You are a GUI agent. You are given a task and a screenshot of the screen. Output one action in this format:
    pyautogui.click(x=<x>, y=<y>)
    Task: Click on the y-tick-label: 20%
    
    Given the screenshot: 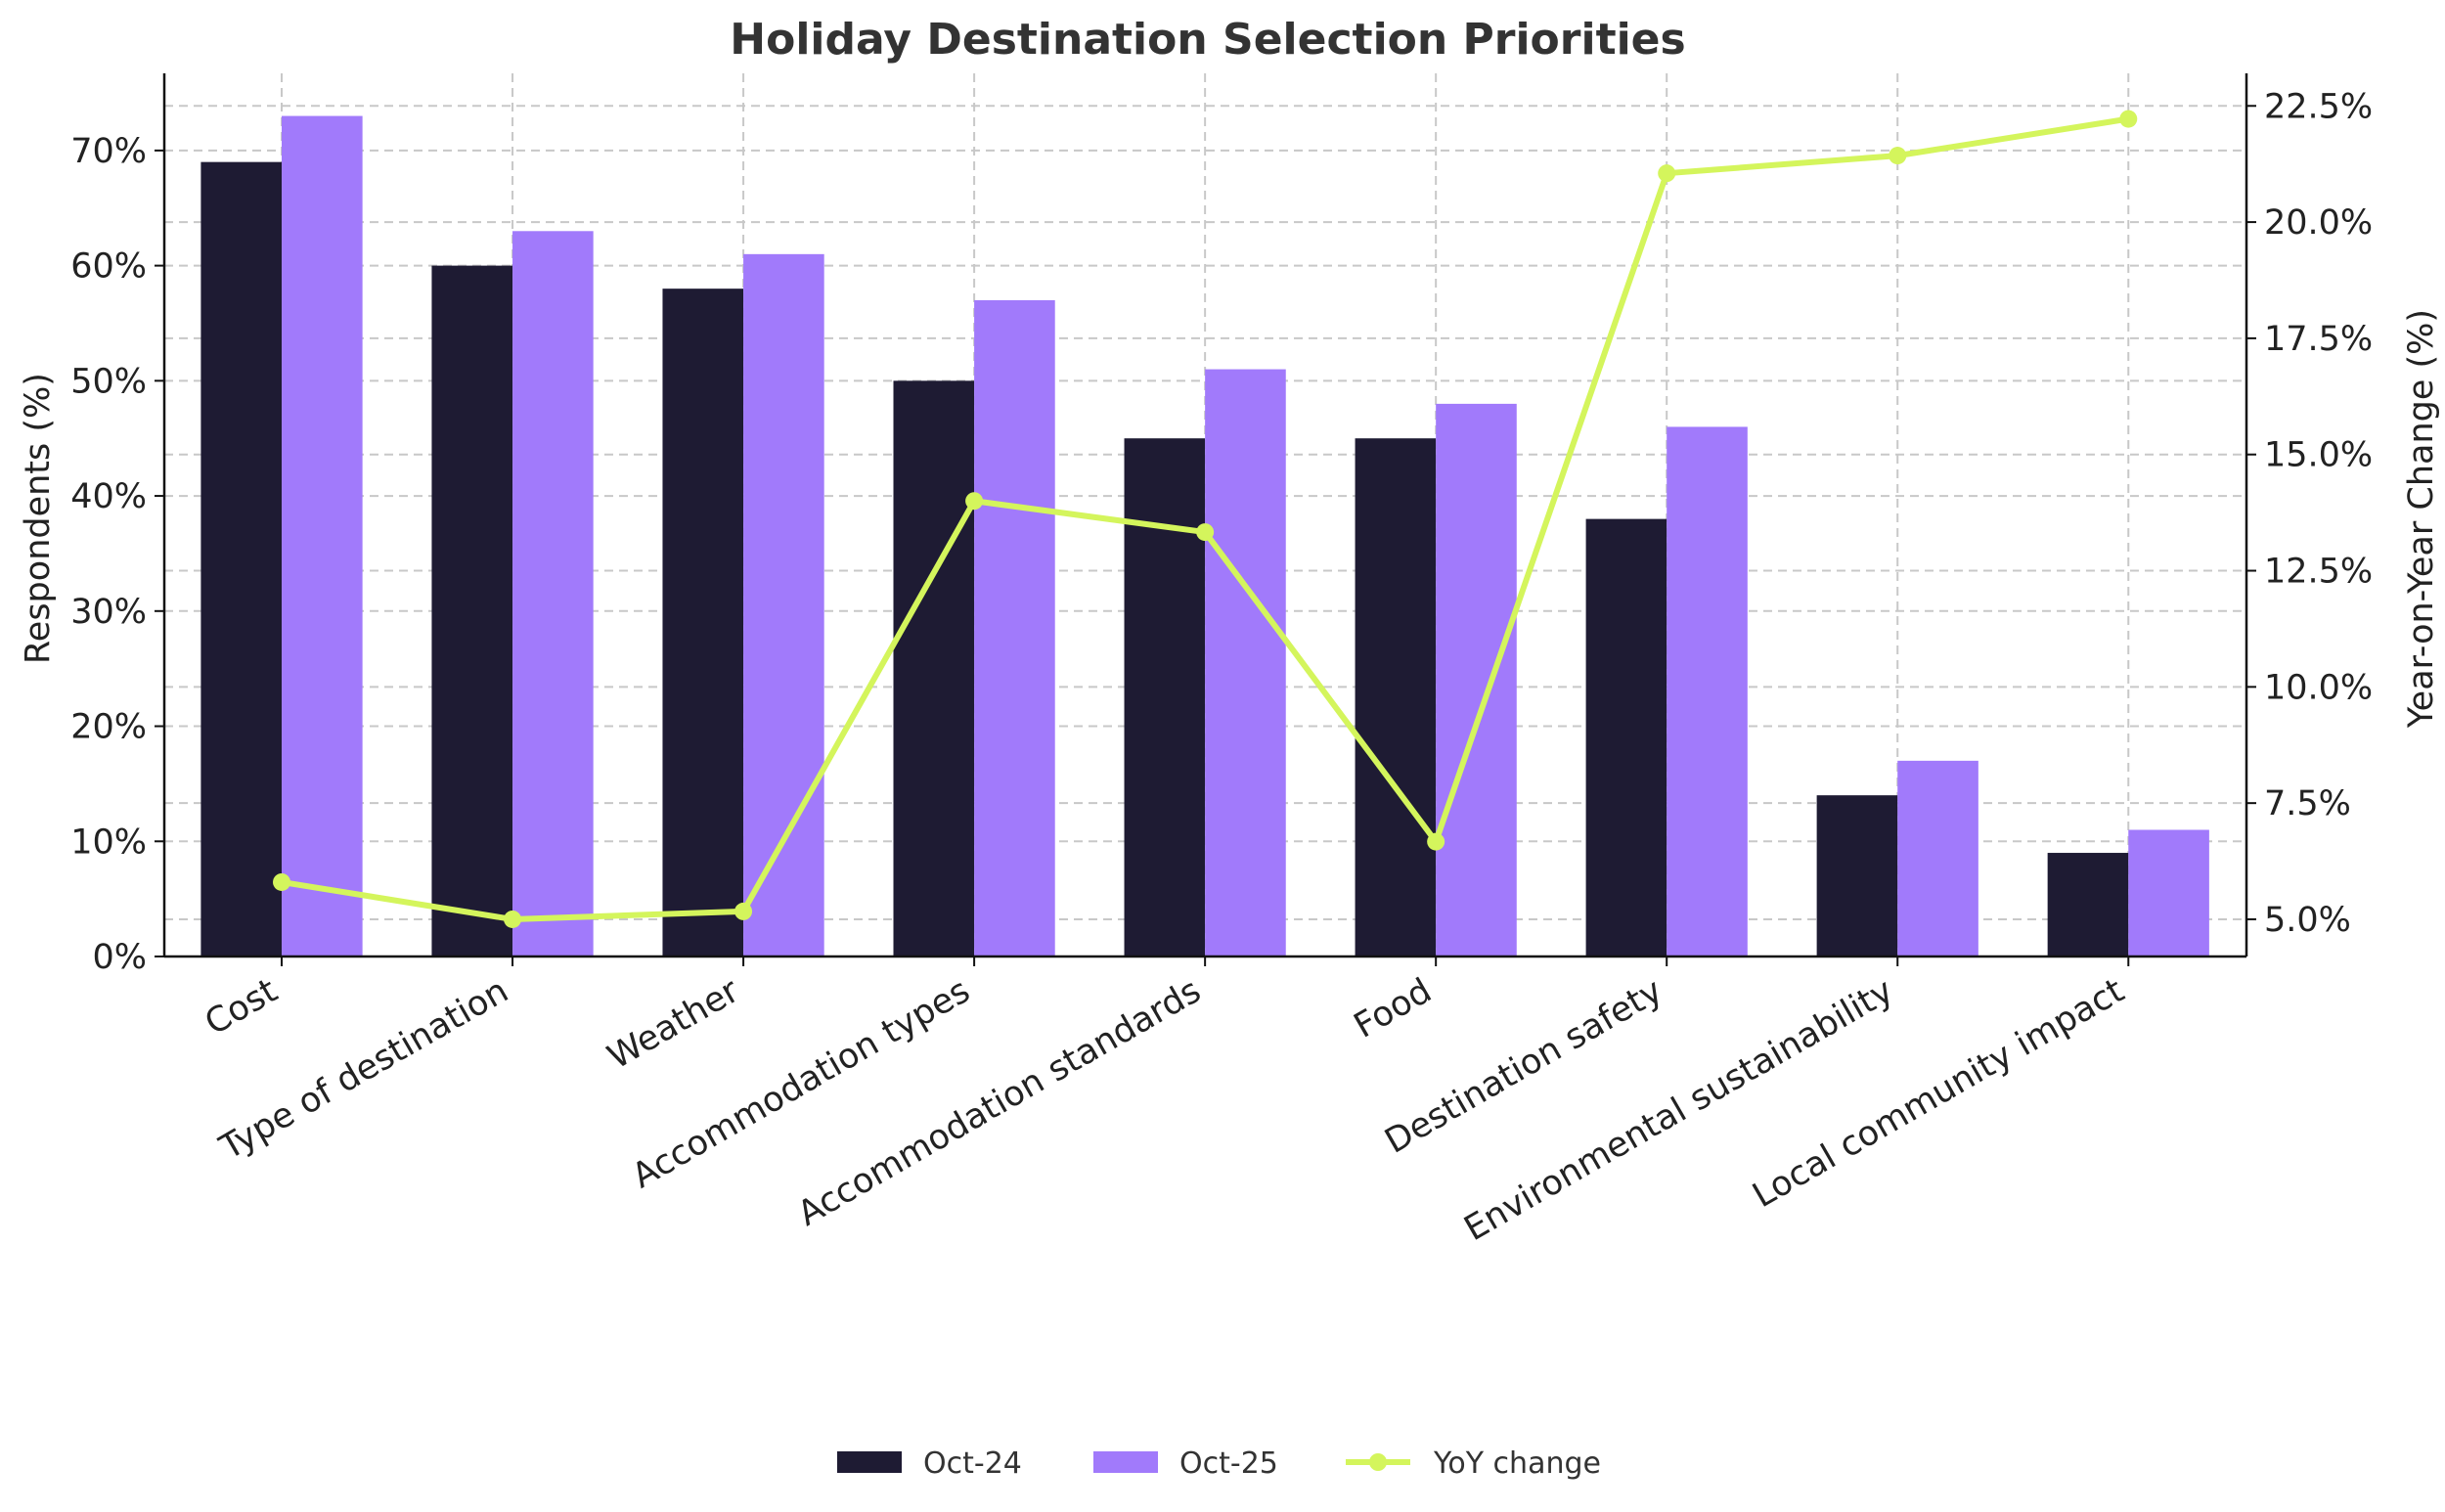 What is the action you would take?
    pyautogui.click(x=108, y=727)
    